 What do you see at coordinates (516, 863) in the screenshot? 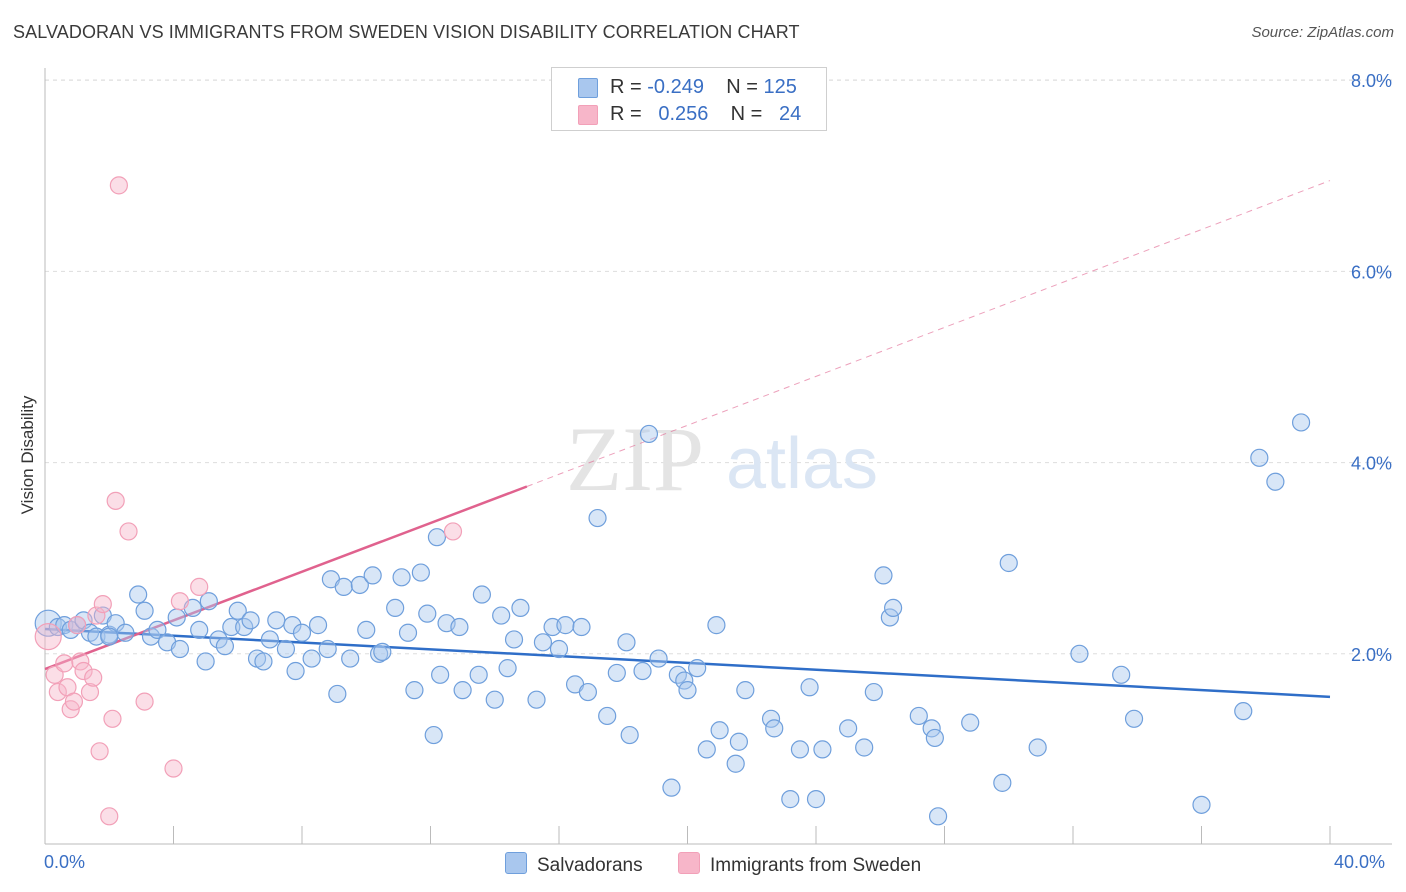
I see `bottom-legend-swatch-blue` at bounding box center [516, 863].